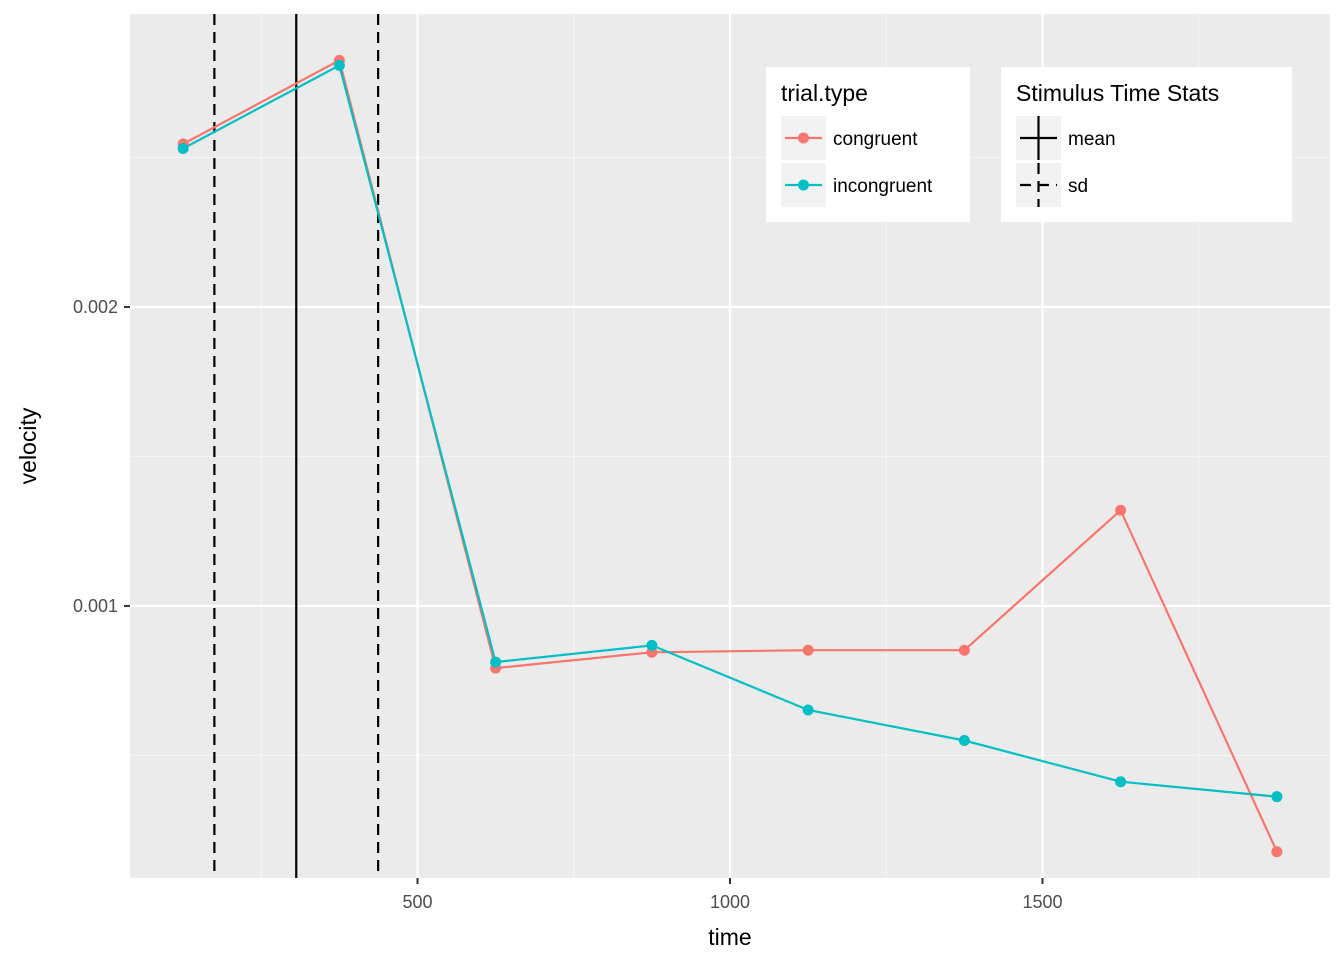 This screenshot has width=1344, height=960. What do you see at coordinates (803, 138) in the screenshot?
I see `legend-key-point-congruent` at bounding box center [803, 138].